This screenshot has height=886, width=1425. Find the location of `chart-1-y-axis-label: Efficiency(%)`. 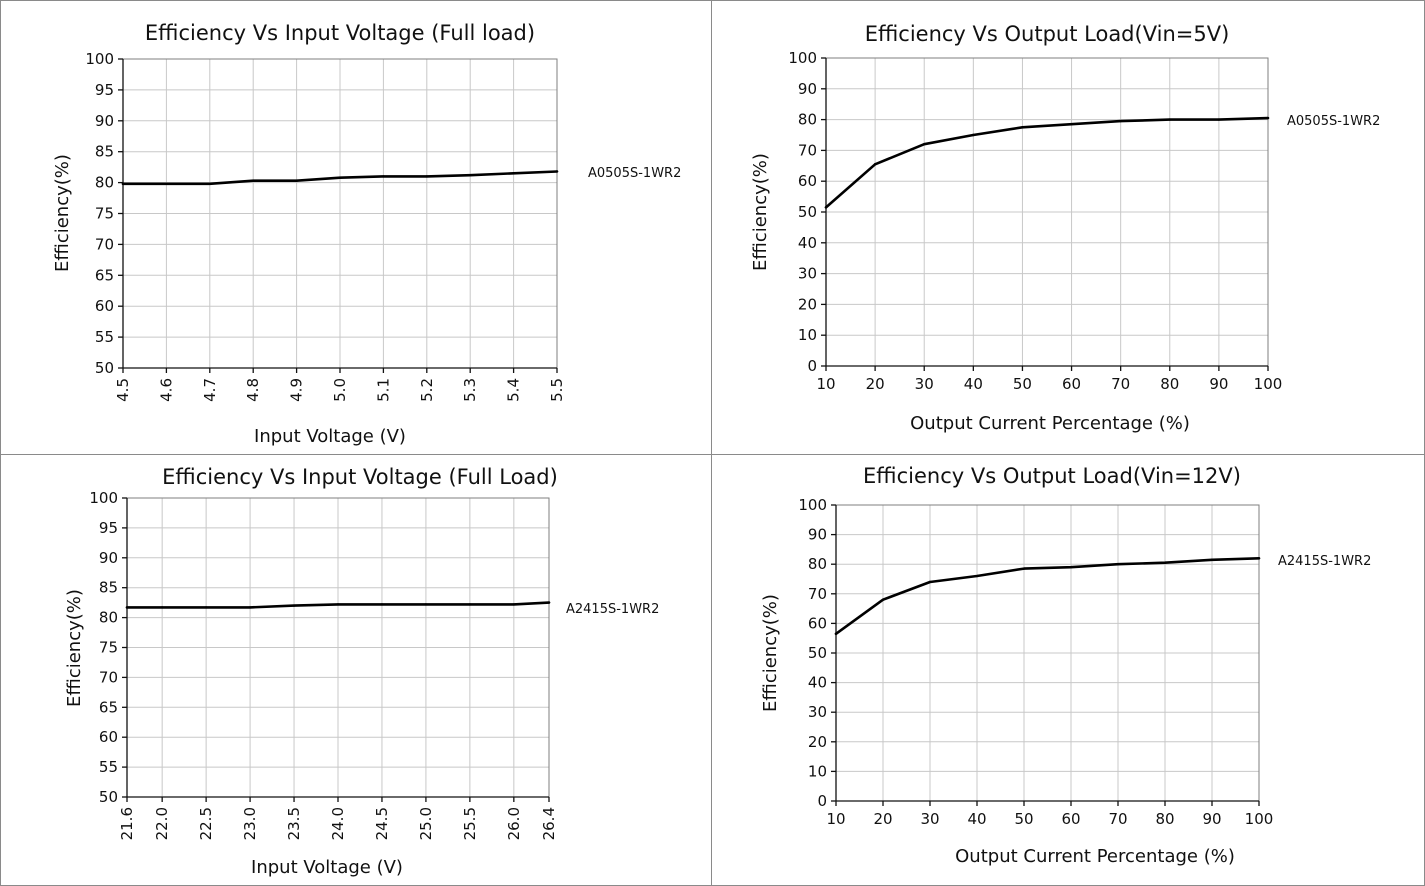

chart-1-y-axis-label: Efficiency(%) is located at coordinates (62, 213).